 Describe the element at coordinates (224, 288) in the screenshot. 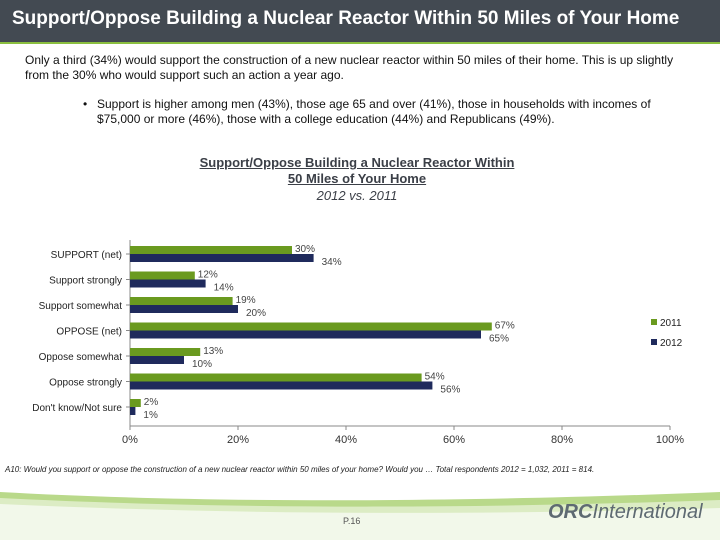

I see `data-label-2012: 14%` at that location.